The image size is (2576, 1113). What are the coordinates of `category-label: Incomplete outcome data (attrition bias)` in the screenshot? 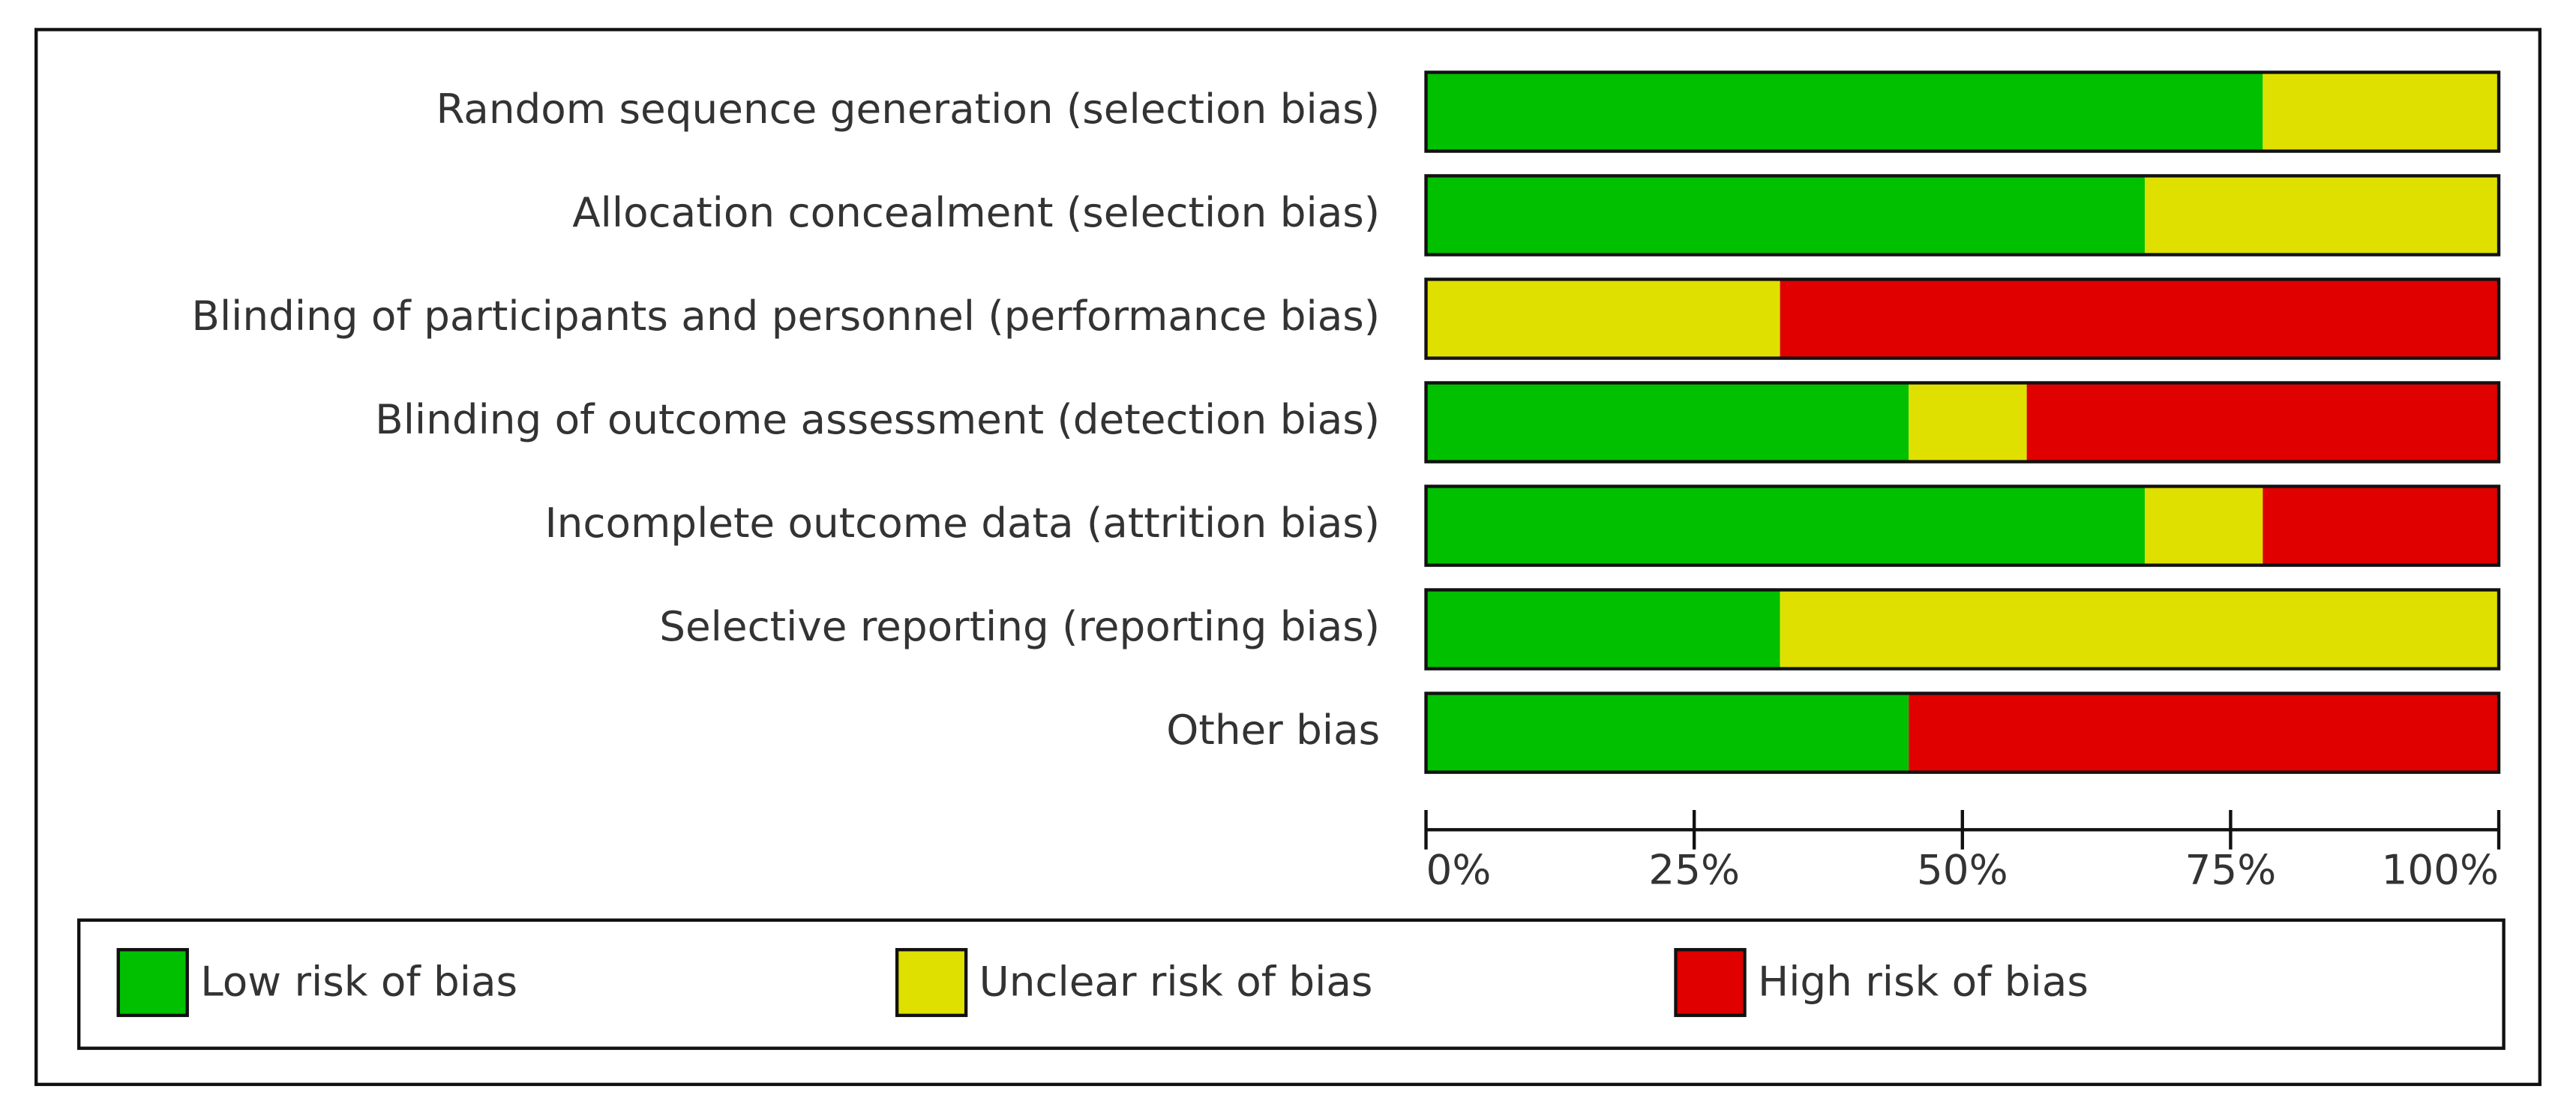 It's located at (963, 523).